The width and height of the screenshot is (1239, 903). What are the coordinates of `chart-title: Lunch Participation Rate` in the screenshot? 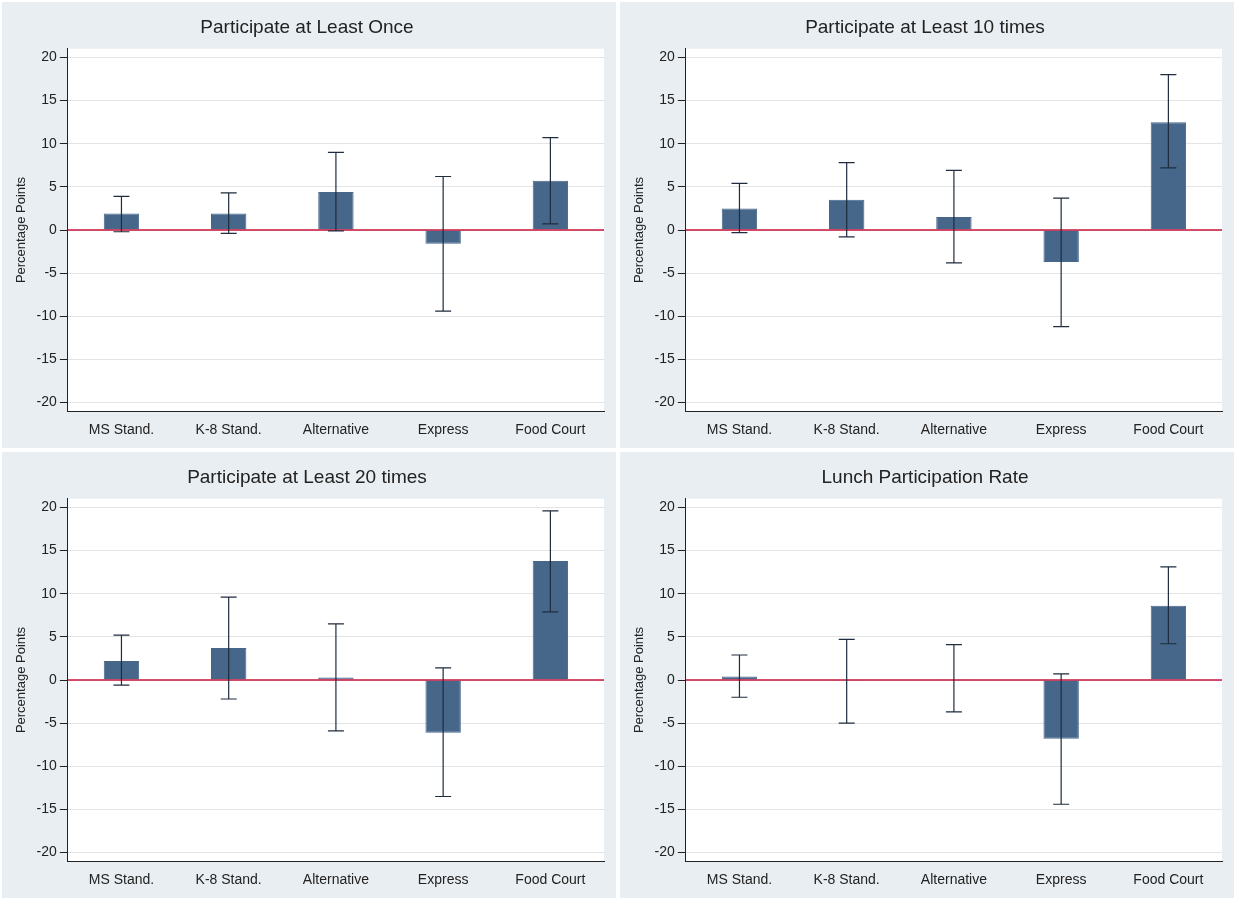 It's located at (925, 476).